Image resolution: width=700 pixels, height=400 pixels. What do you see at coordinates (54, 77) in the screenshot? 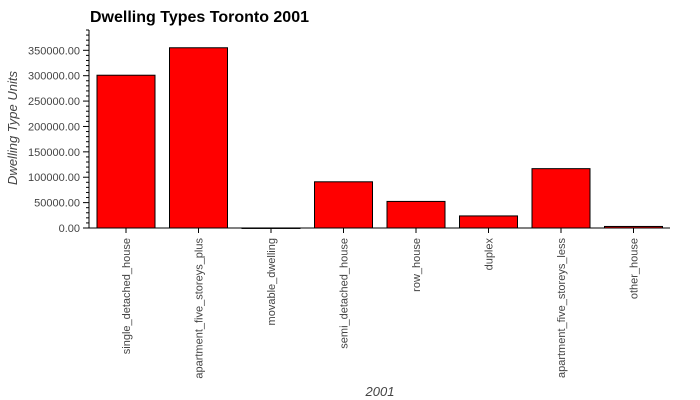
I see `y-tick-label: 300000.00` at bounding box center [54, 77].